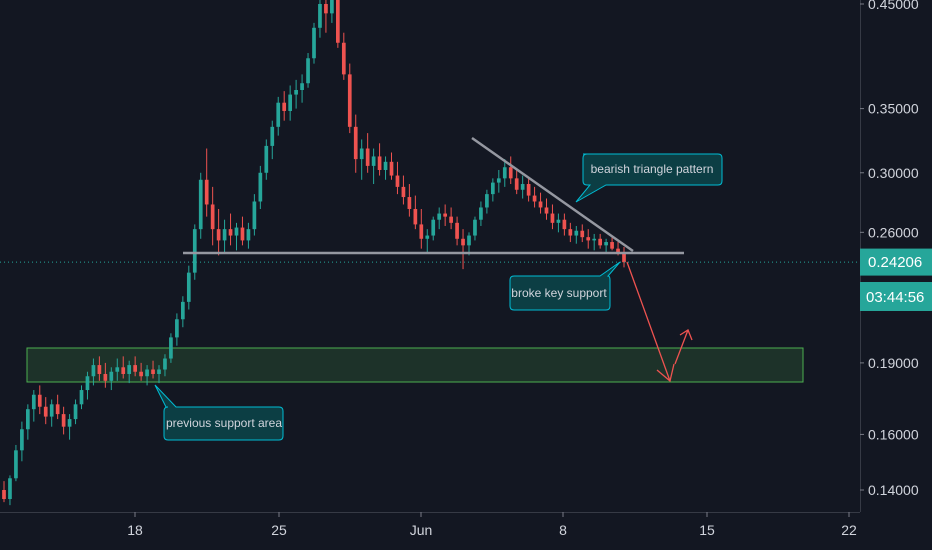 The height and width of the screenshot is (550, 932). Describe the element at coordinates (559, 293) in the screenshot. I see `callout-broke-support-text: broke key support` at that location.